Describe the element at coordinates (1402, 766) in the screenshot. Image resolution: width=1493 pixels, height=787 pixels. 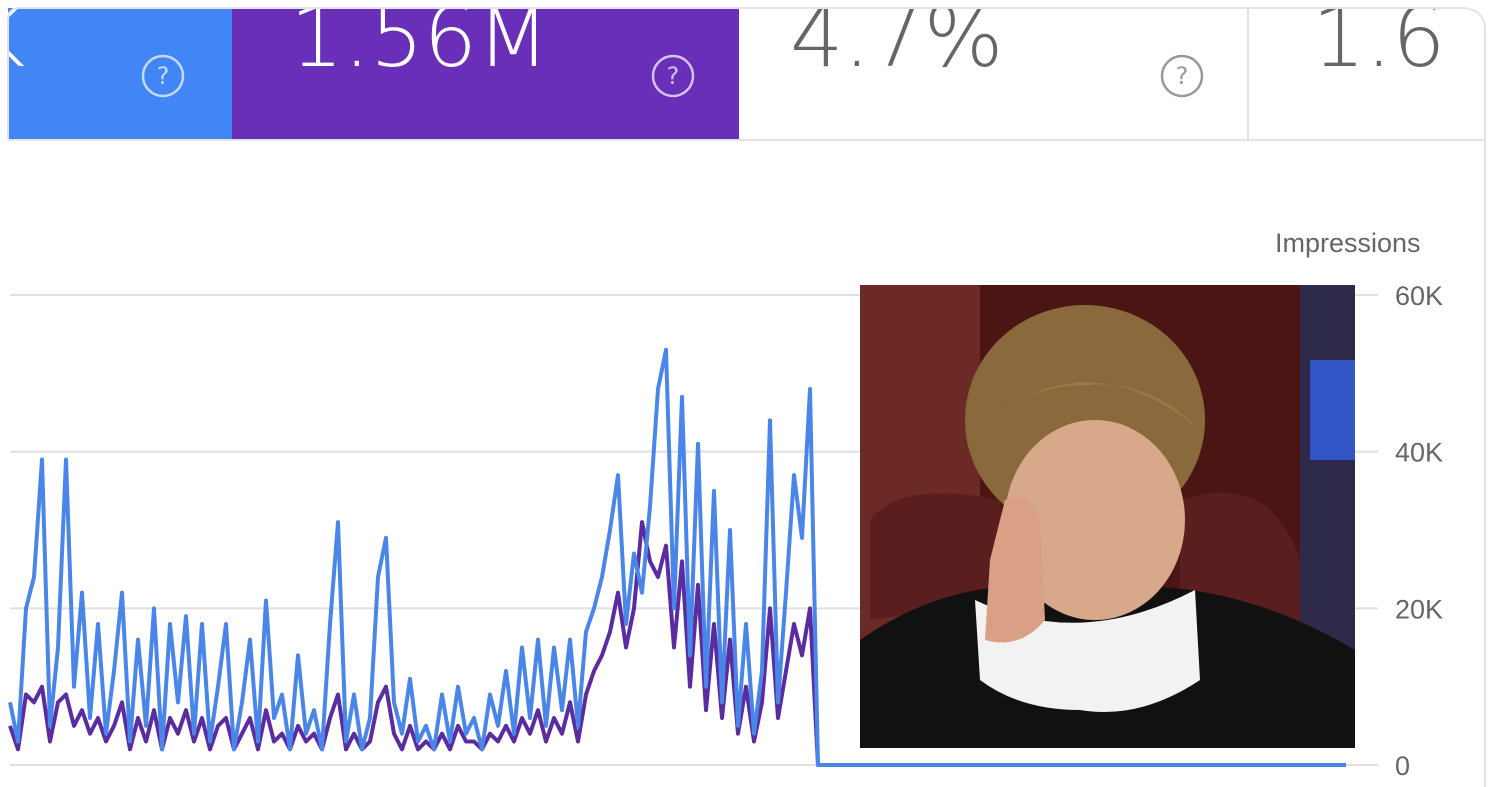
I see `y-tick-label: 0` at that location.